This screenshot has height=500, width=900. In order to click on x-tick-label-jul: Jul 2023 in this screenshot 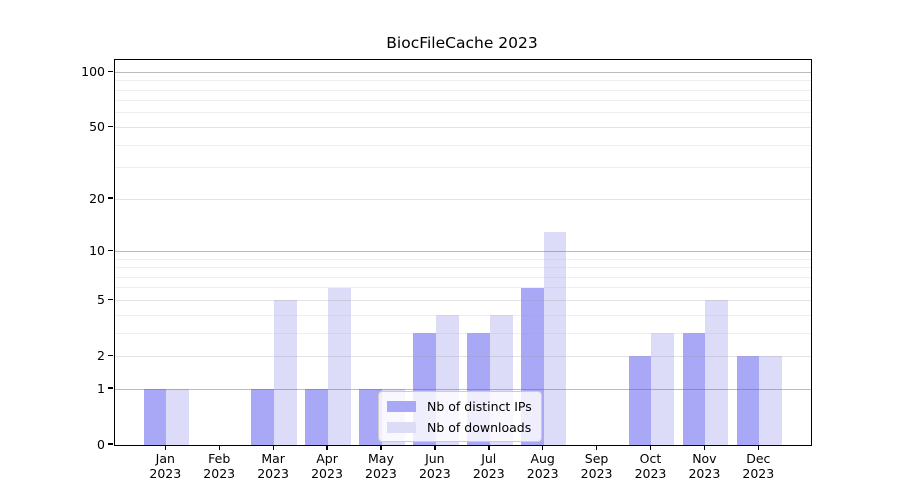, I will do `click(489, 466)`.